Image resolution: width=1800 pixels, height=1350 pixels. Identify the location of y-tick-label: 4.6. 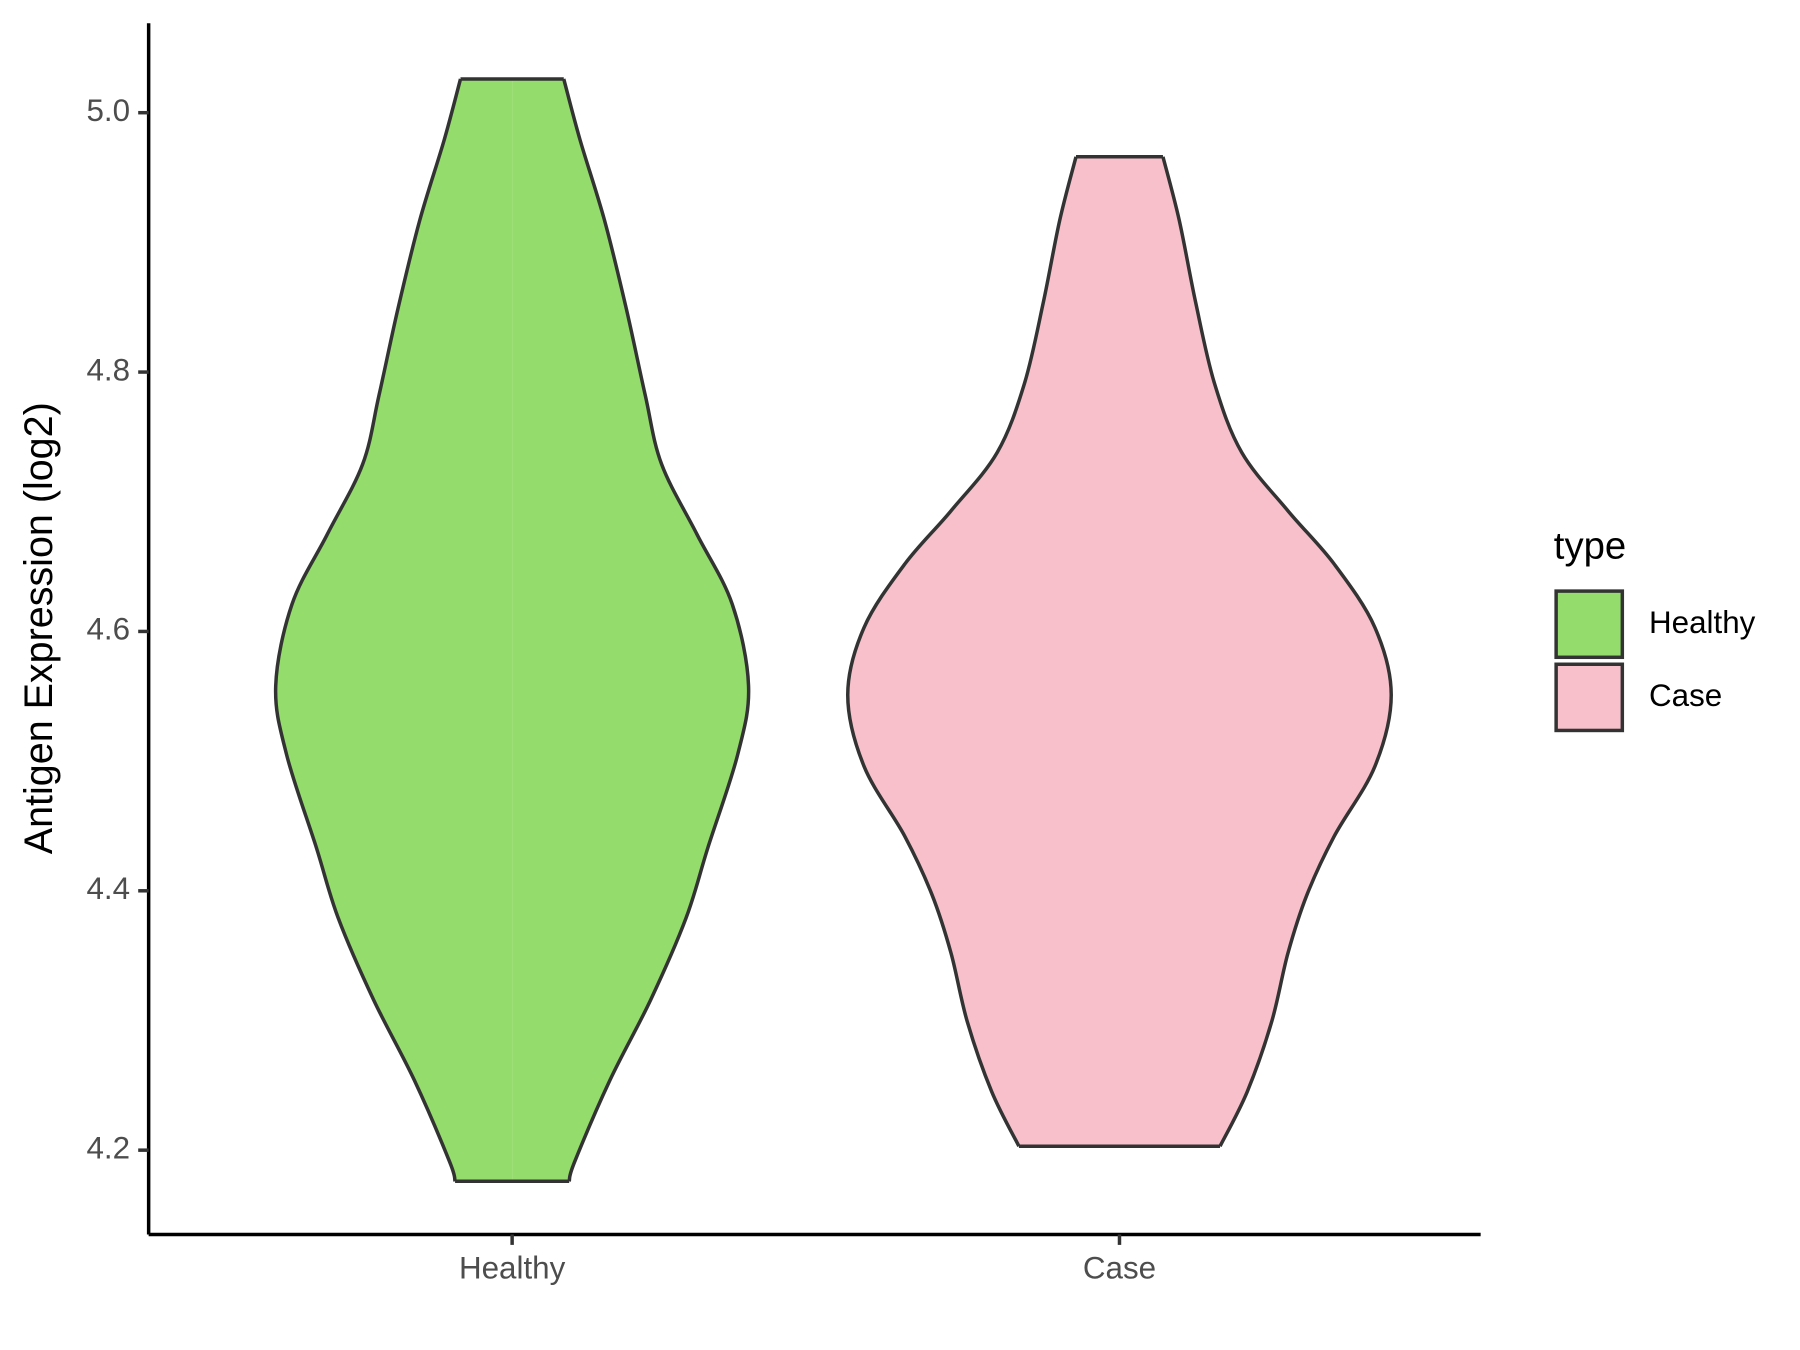
(108, 629).